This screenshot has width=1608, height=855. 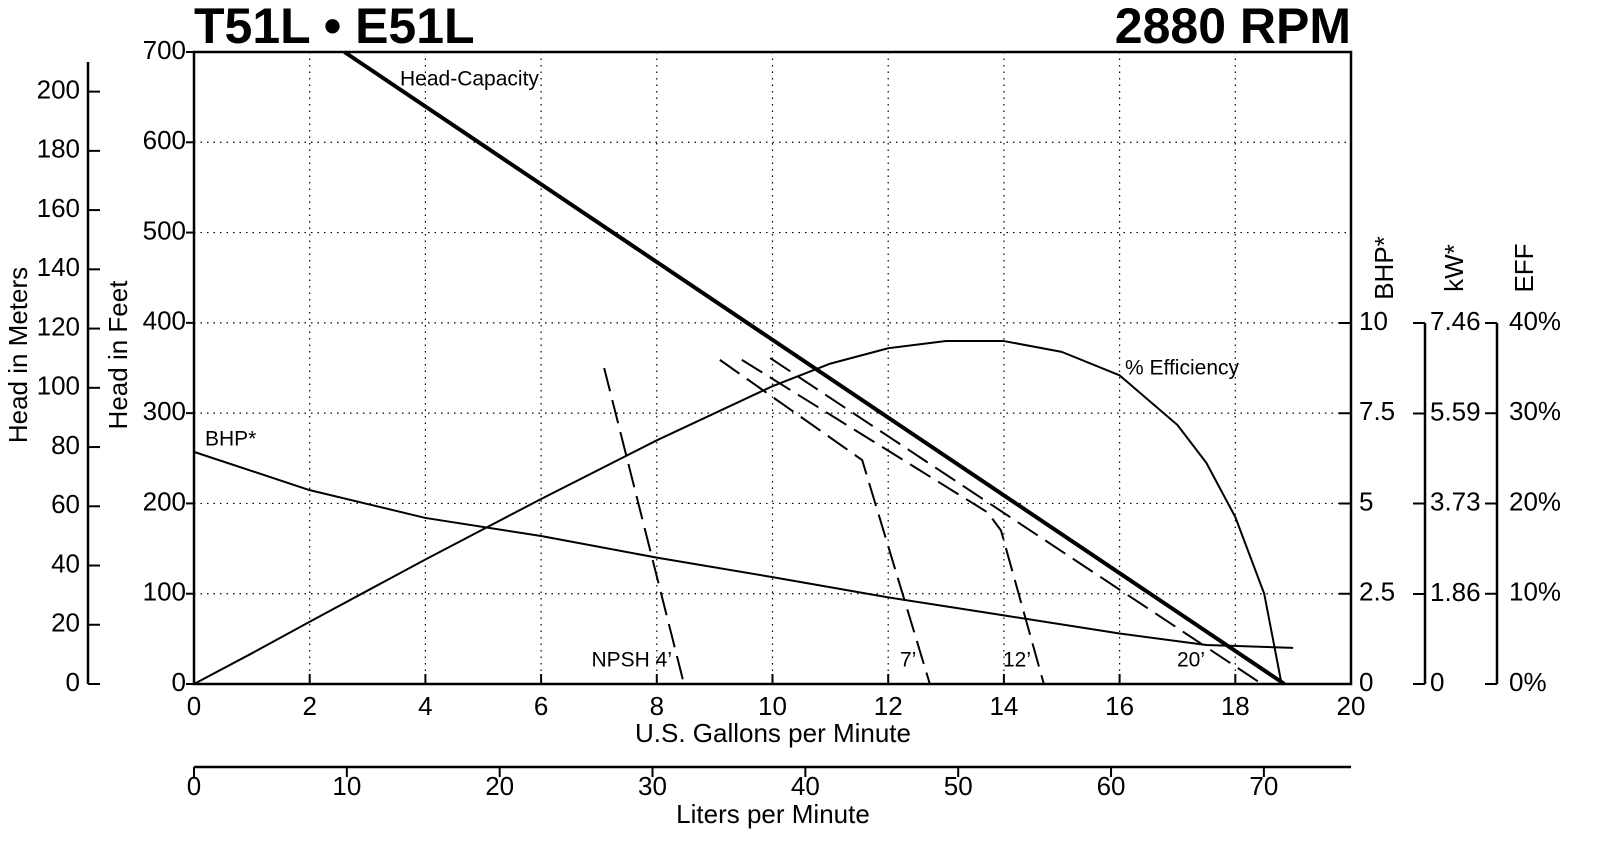 I want to click on x-tick-label: 14, so click(x=1003, y=706).